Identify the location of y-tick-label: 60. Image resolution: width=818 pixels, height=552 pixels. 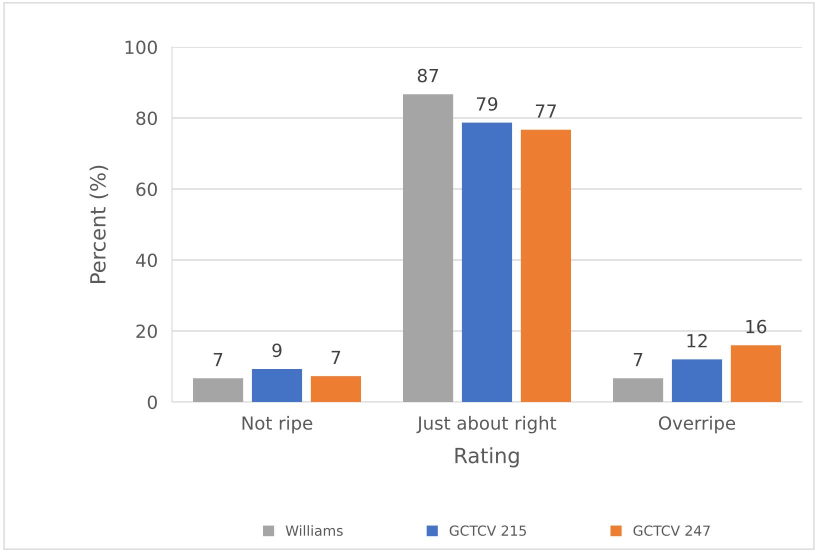
(146, 189).